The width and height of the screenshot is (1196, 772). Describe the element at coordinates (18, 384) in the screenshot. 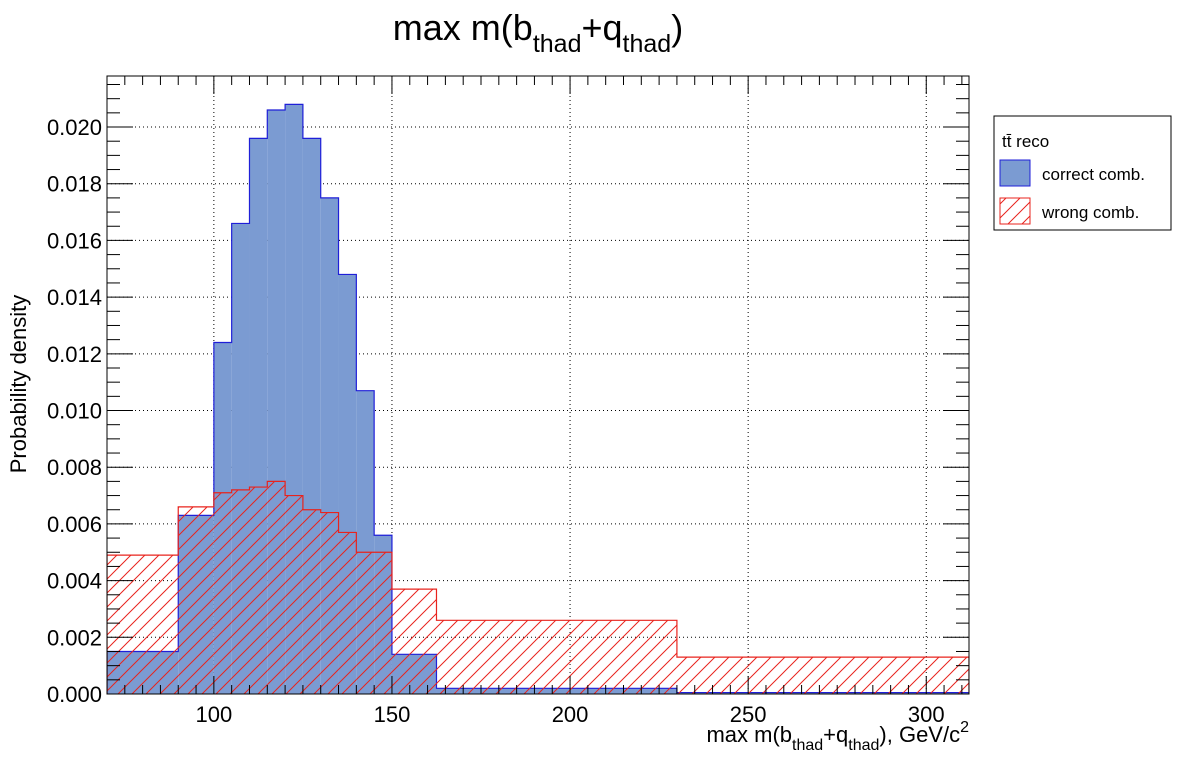

I see `y-axis-label: Probability density` at that location.